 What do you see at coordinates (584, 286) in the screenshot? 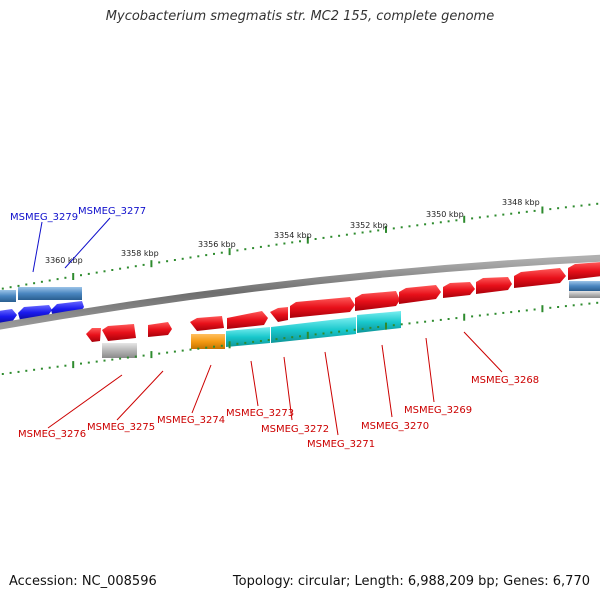
I see `feature-steel-right` at bounding box center [584, 286].